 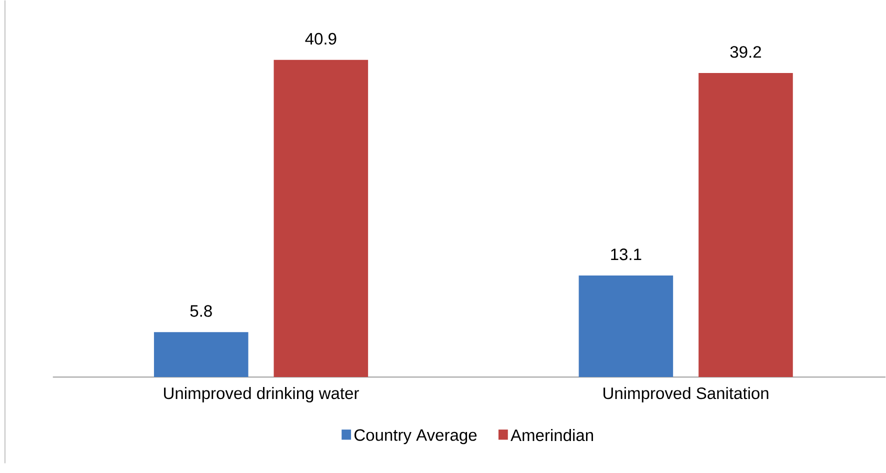 What do you see at coordinates (415, 436) in the screenshot?
I see `legend-label: Country Average` at bounding box center [415, 436].